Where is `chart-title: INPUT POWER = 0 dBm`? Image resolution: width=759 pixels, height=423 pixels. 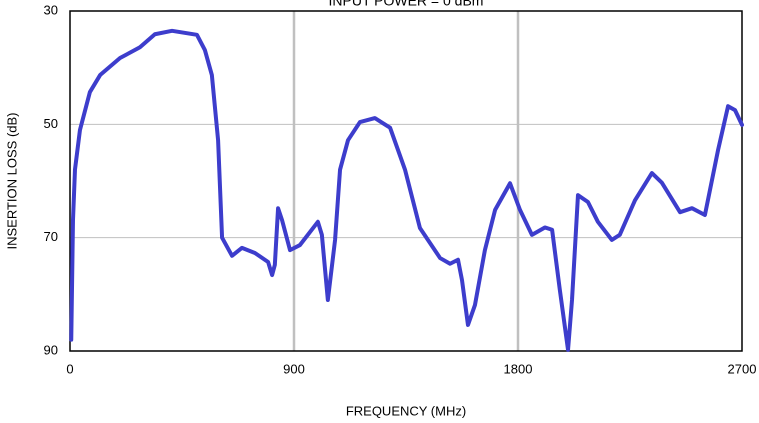
chart-title: INPUT POWER = 0 dBm is located at coordinates (406, 4).